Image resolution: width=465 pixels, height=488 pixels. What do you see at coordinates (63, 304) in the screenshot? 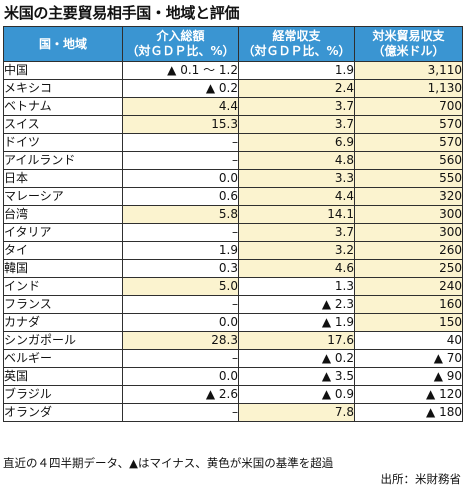
I see `country-name-cell: フランス` at bounding box center [63, 304].